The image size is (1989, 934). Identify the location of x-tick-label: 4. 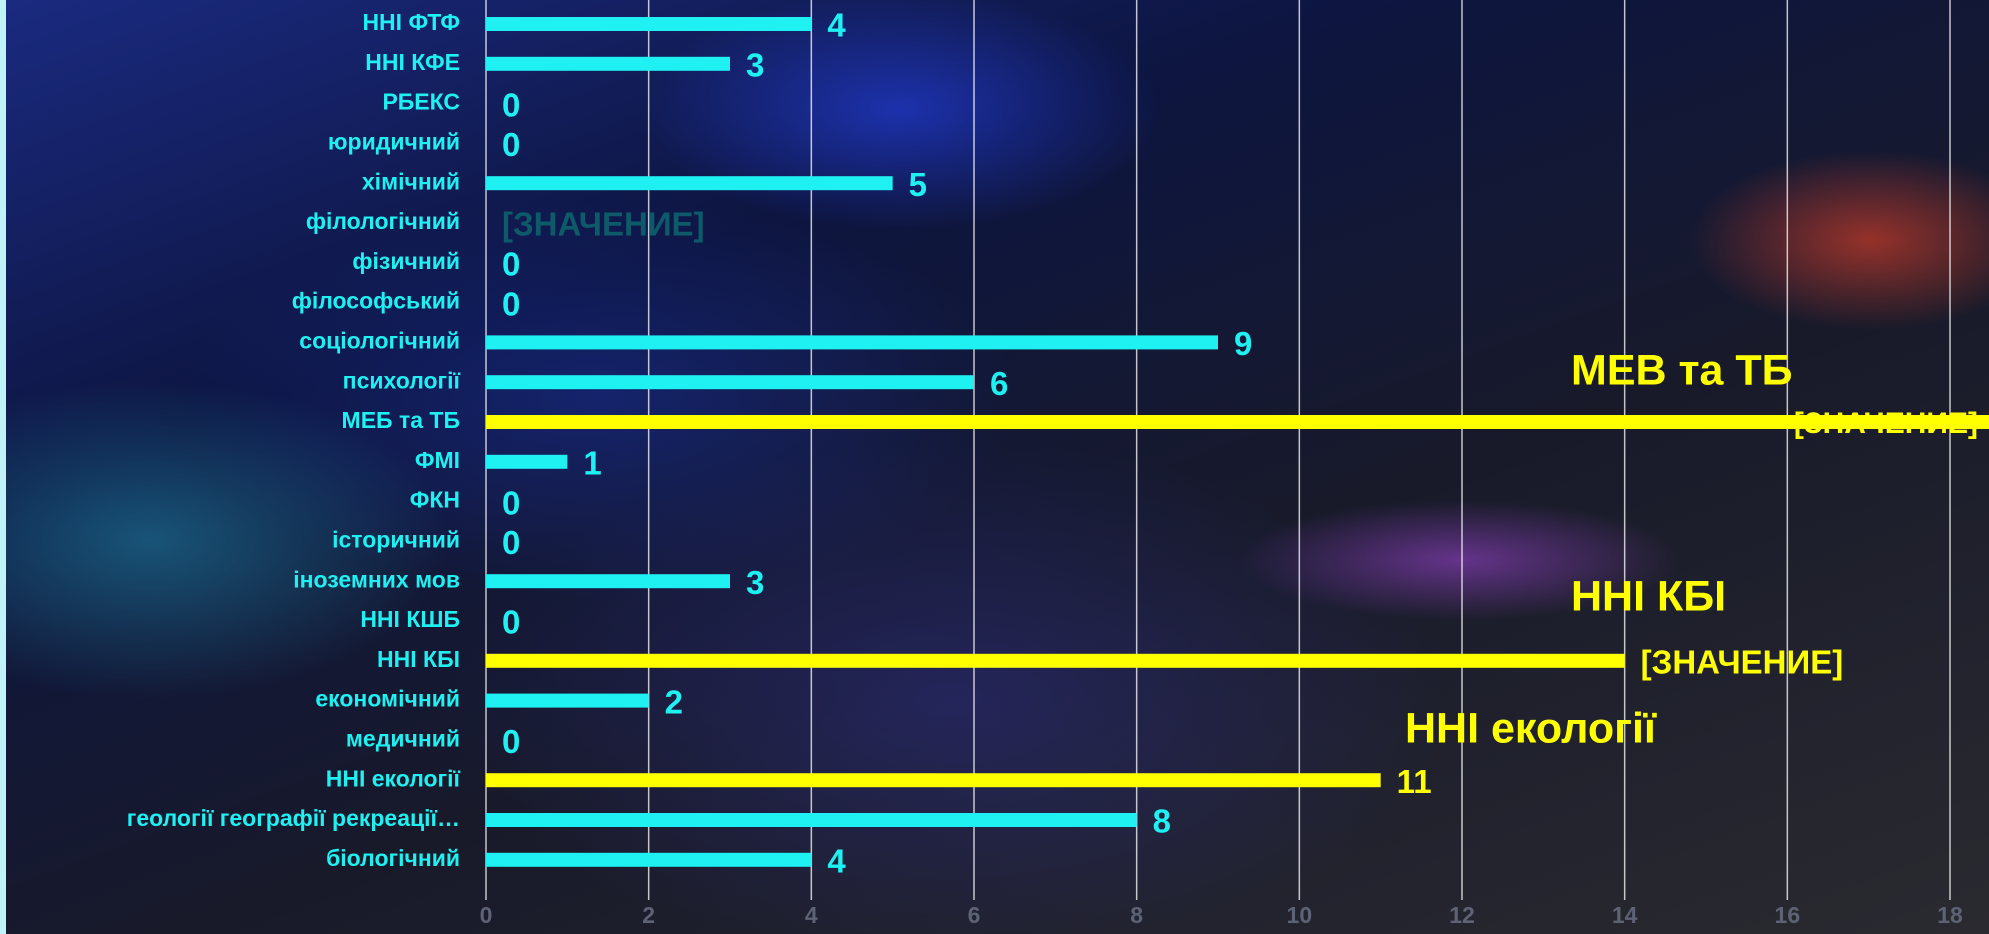
(811, 915).